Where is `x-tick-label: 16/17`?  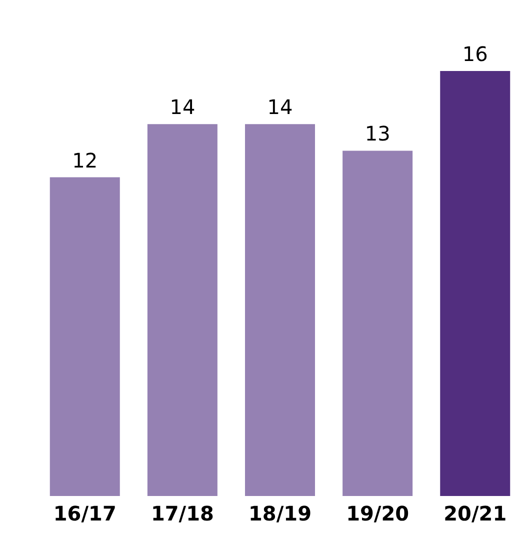 x-tick-label: 16/17 is located at coordinates (84, 514).